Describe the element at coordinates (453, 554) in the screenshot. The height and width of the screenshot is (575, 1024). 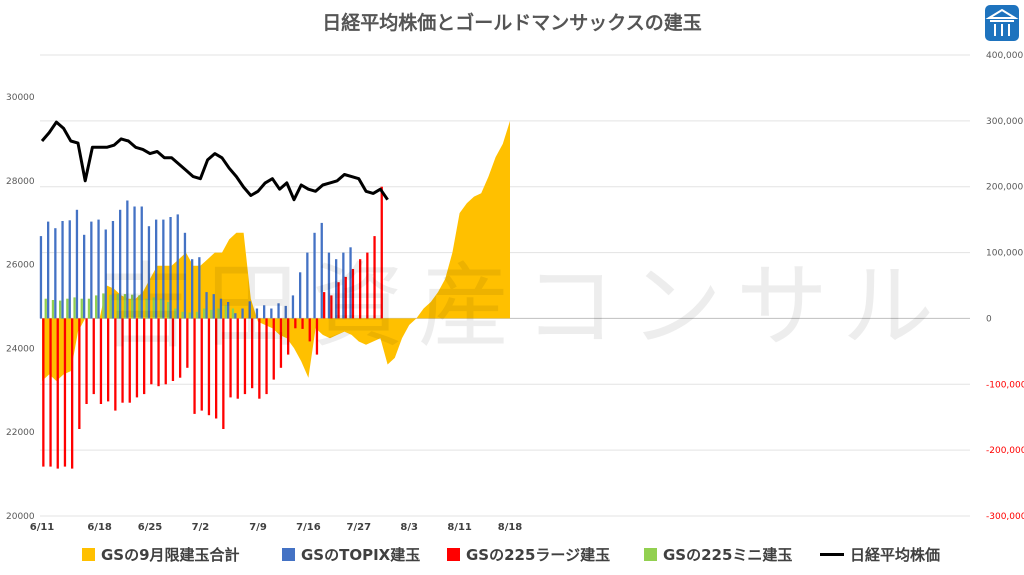
I see `legend-swatch-large` at that location.